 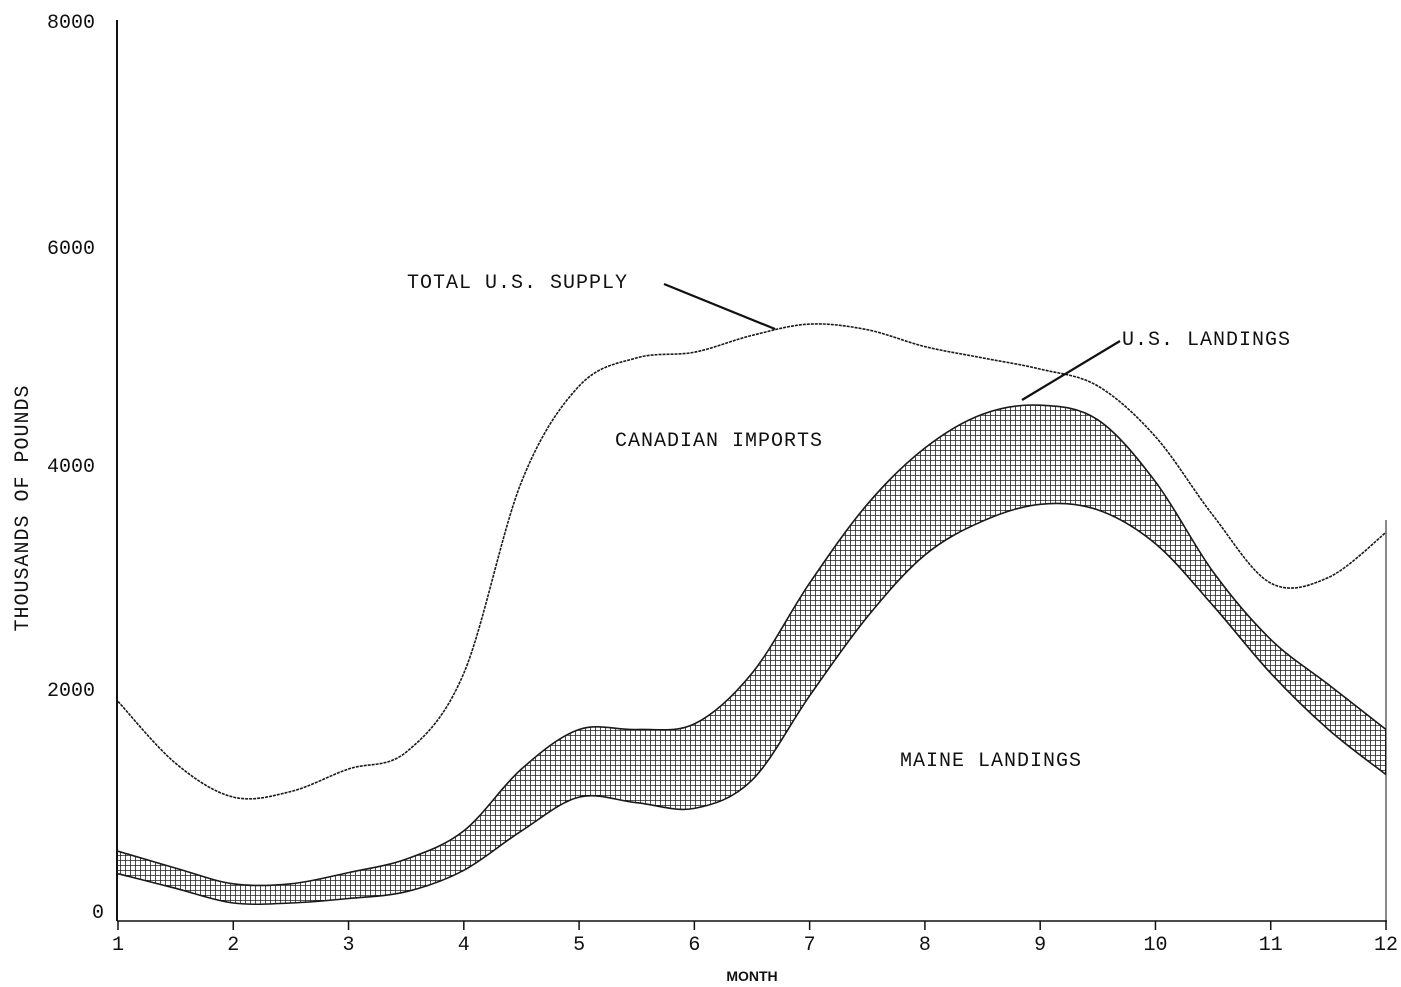 I want to click on x-tick-label-10: 10, so click(x=1155, y=945).